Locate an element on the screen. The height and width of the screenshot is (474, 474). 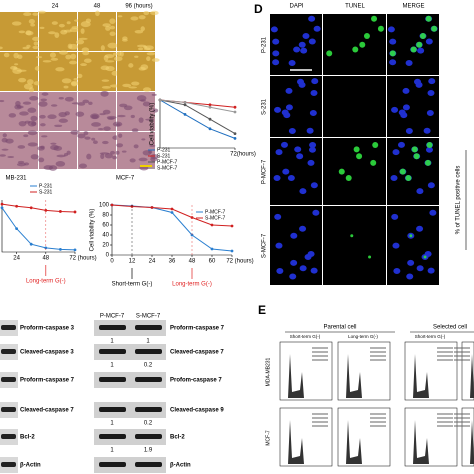
x-tick-label: 60 is located at coordinates (212, 262).